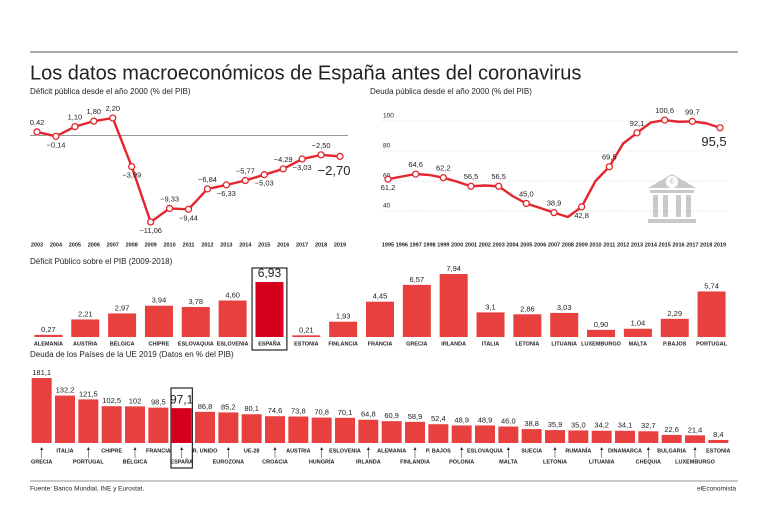 The height and width of the screenshot is (521, 770). What do you see at coordinates (321, 245) in the screenshot?
I see `x-tick-label: 2018` at bounding box center [321, 245].